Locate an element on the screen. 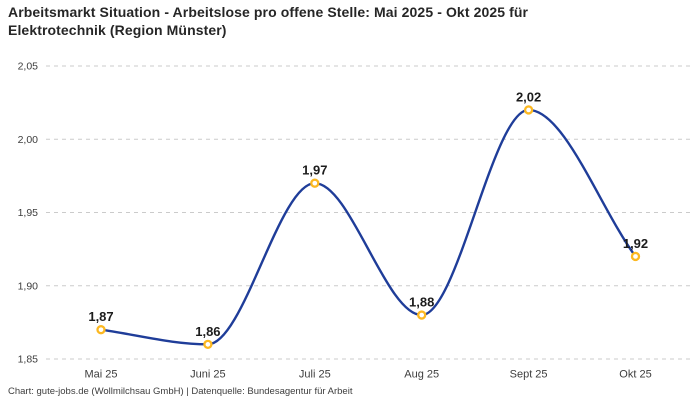 Image resolution: width=700 pixels, height=400 pixels. data-point-label: 1,87 is located at coordinates (100, 316).